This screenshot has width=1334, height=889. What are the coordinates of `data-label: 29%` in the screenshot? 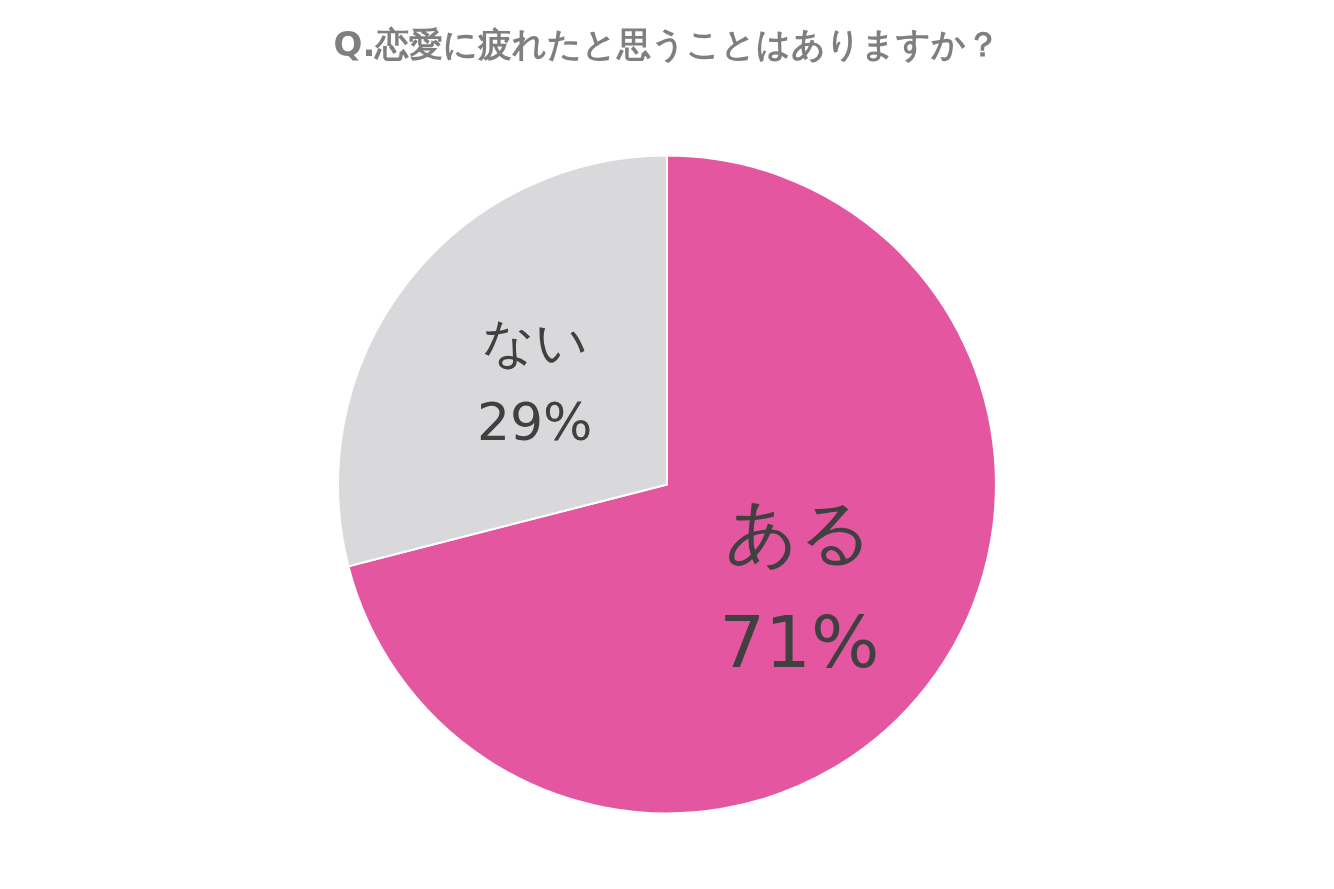 It's located at (534, 421).